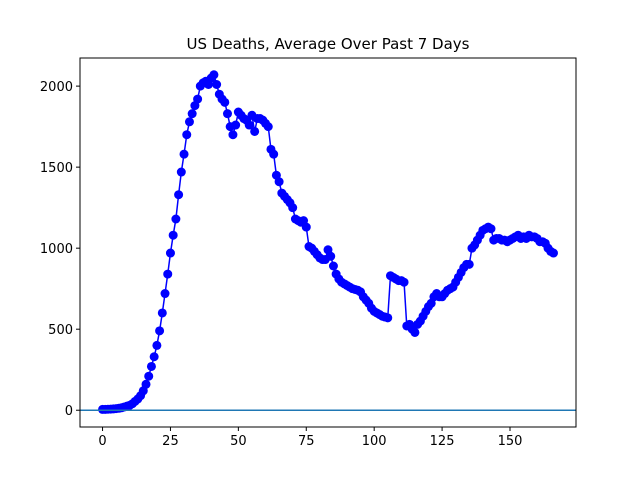  Describe the element at coordinates (56, 168) in the screenshot. I see `y-tick-label: 1500` at that location.